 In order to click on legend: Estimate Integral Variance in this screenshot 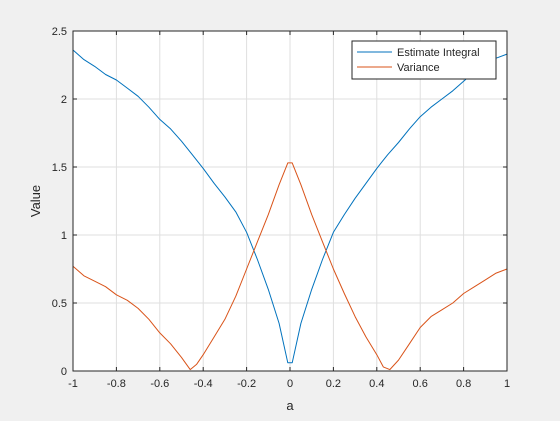, I will do `click(424, 60)`.